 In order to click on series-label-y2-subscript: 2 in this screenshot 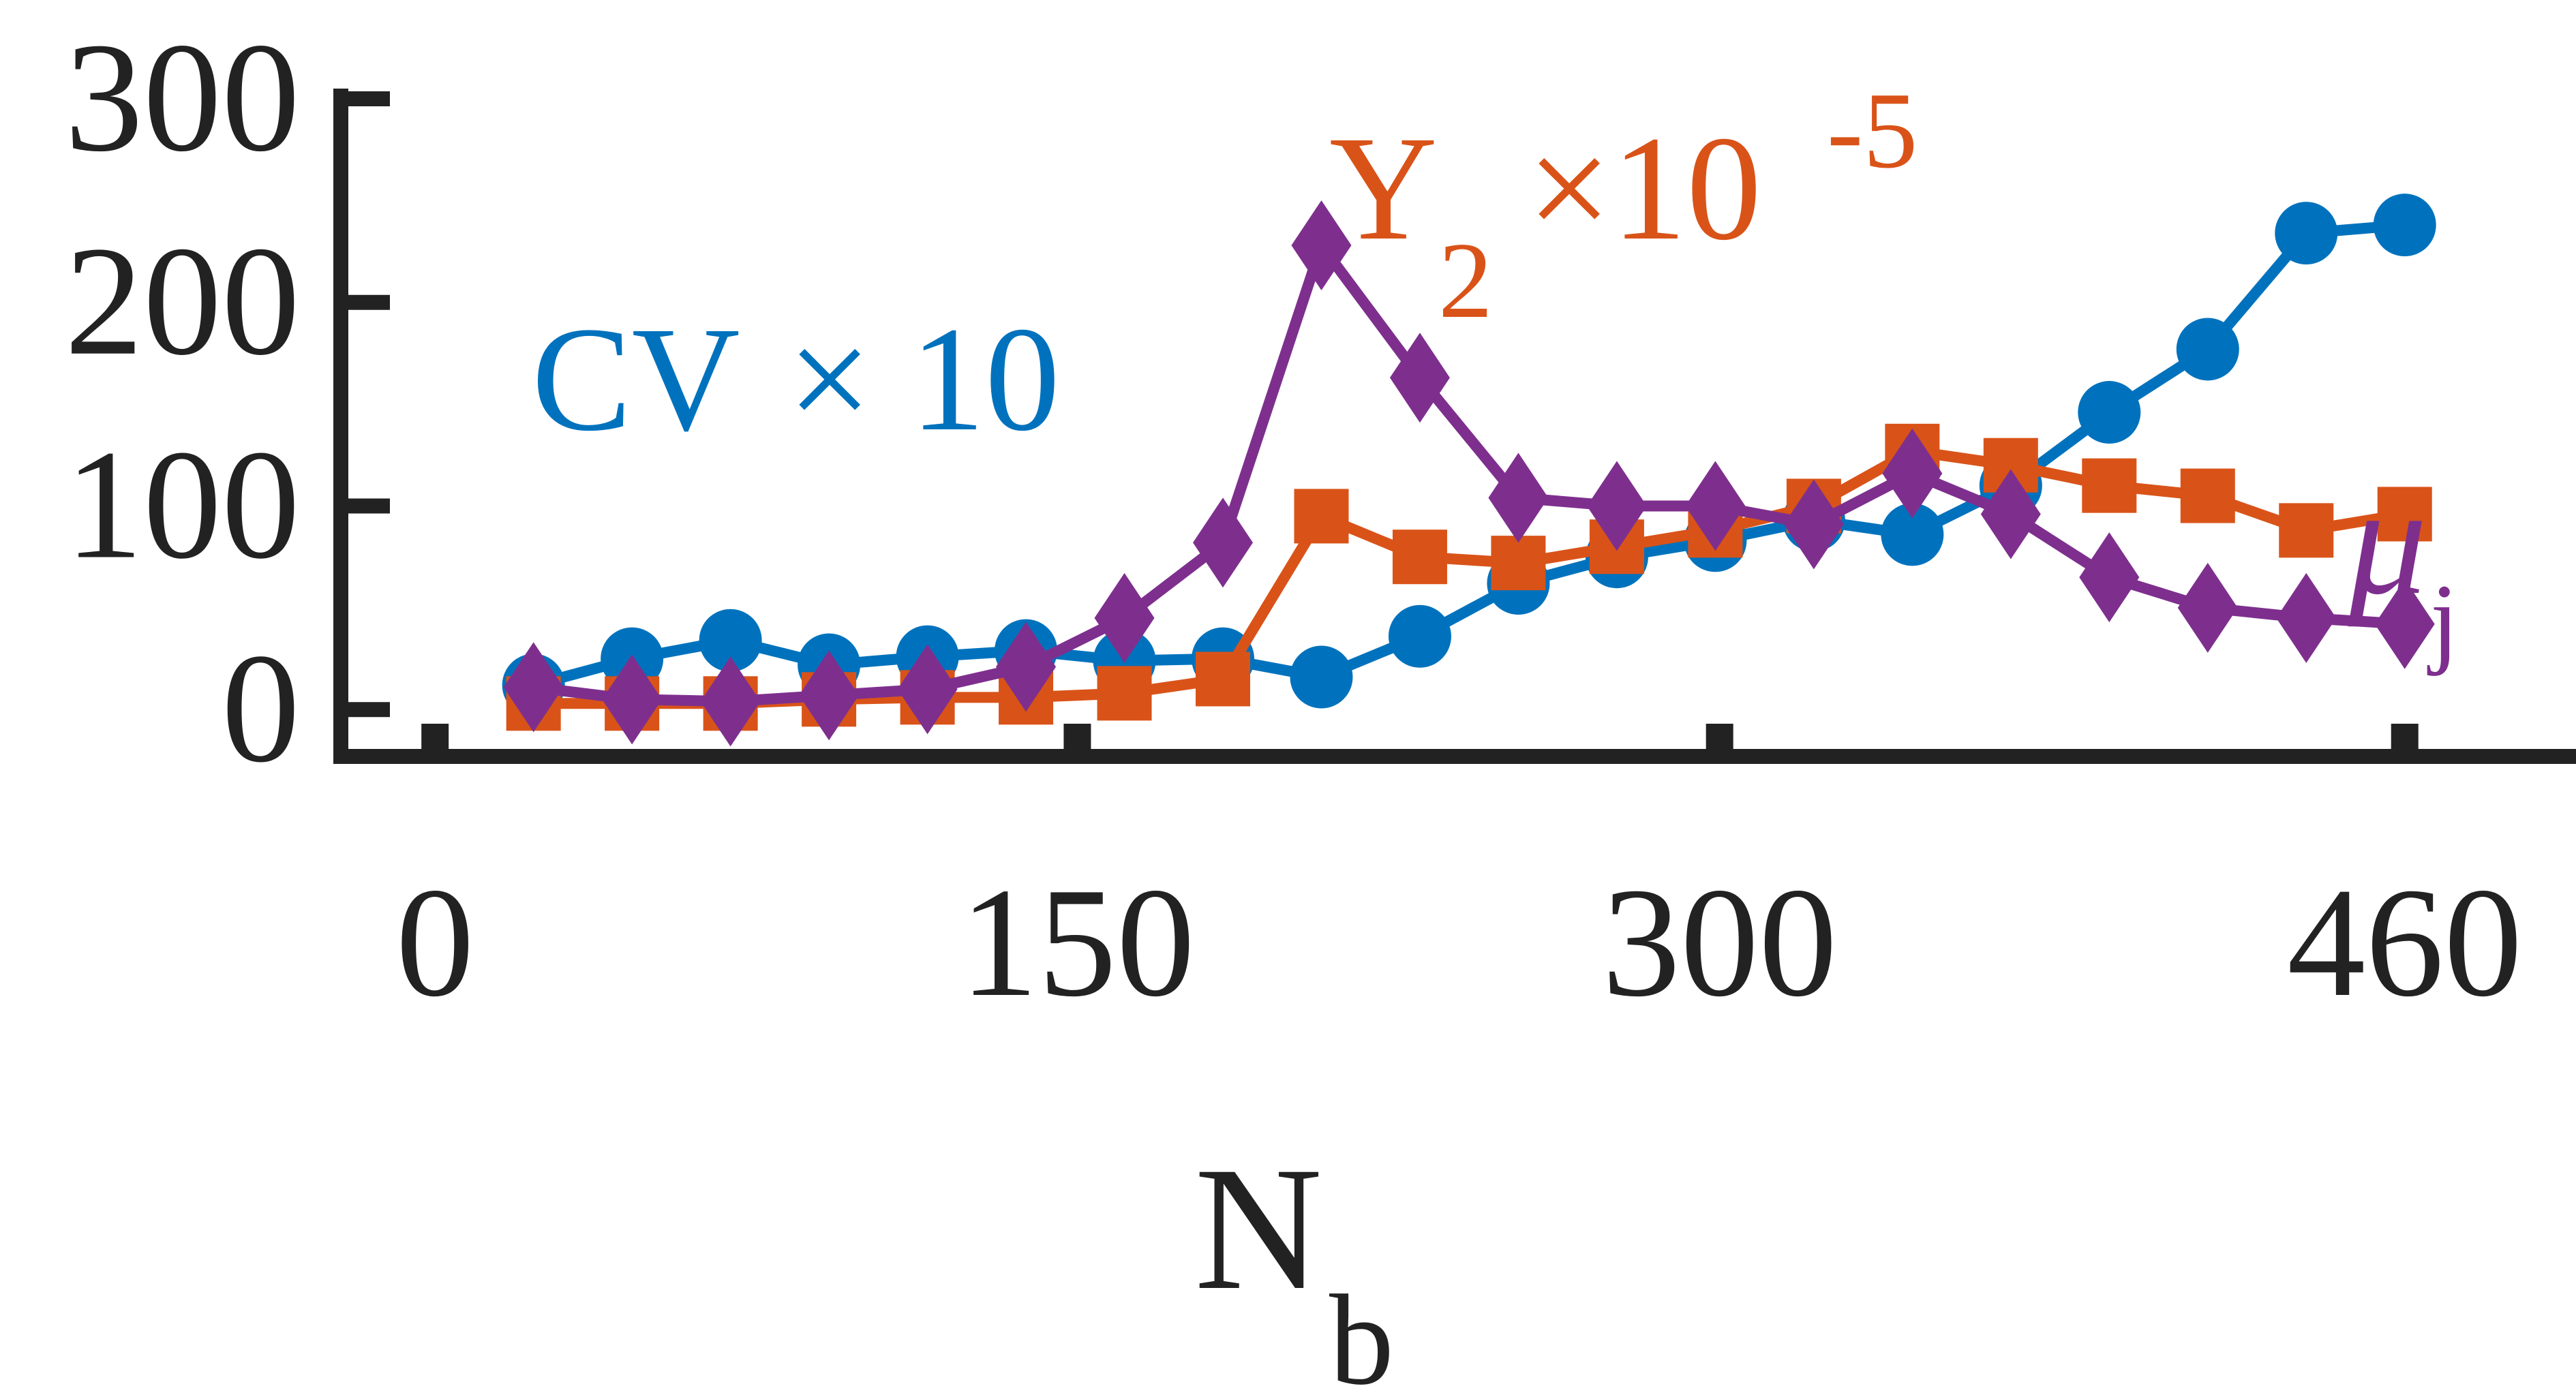, I will do `click(1466, 280)`.